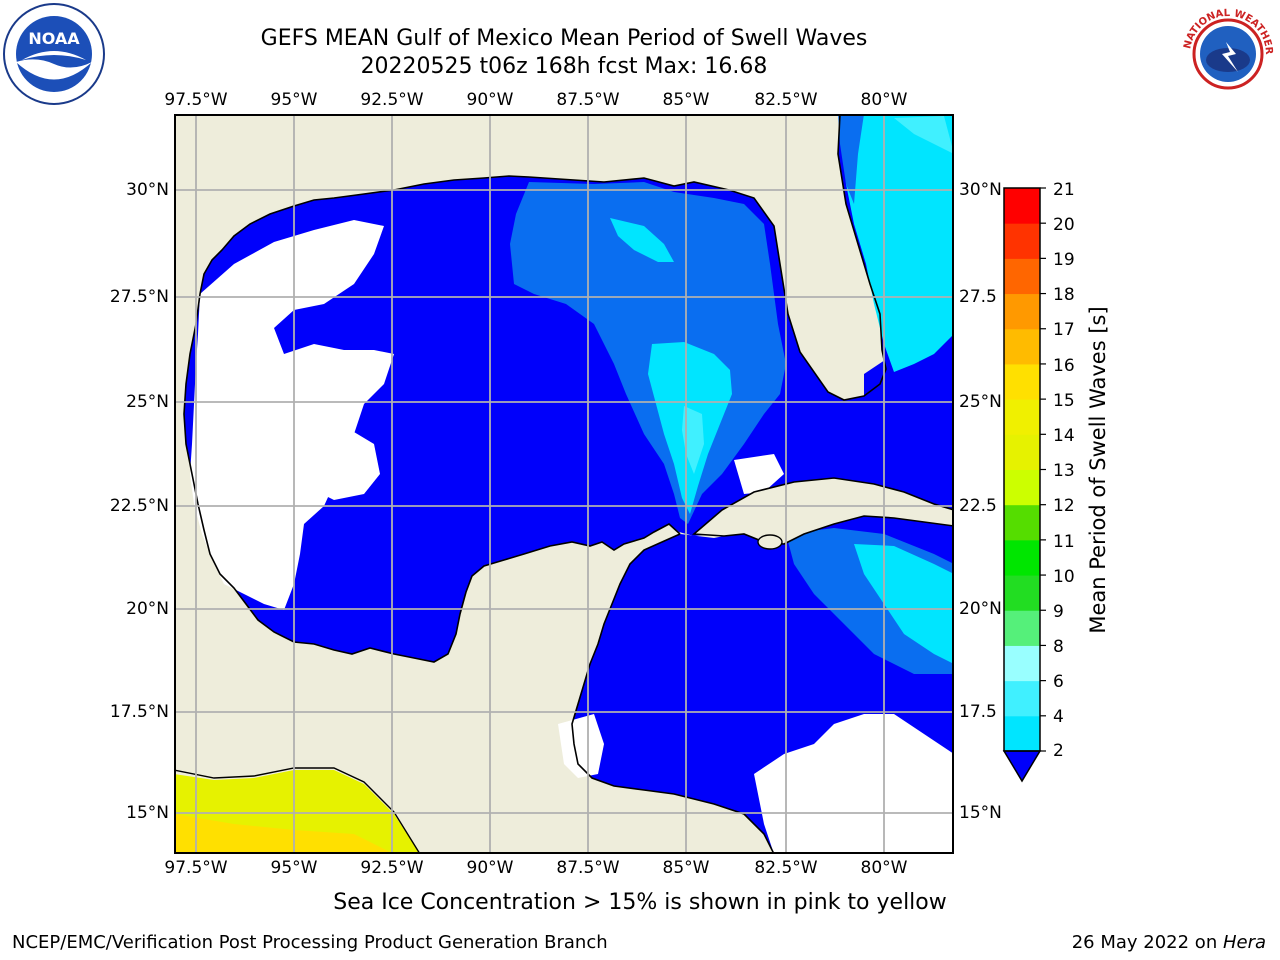 The image size is (1280, 960). Describe the element at coordinates (1226, 52) in the screenshot. I see `nws-logo: NATIONAL WEATHER SERVICE` at that location.